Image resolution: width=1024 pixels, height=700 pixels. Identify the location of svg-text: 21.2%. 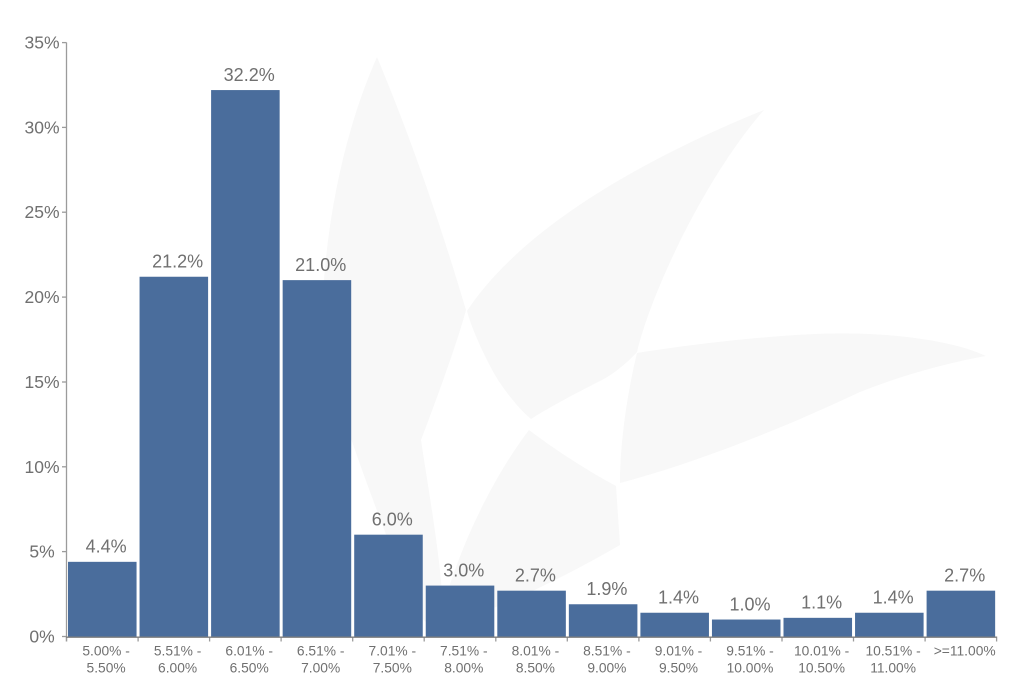
(177, 262).